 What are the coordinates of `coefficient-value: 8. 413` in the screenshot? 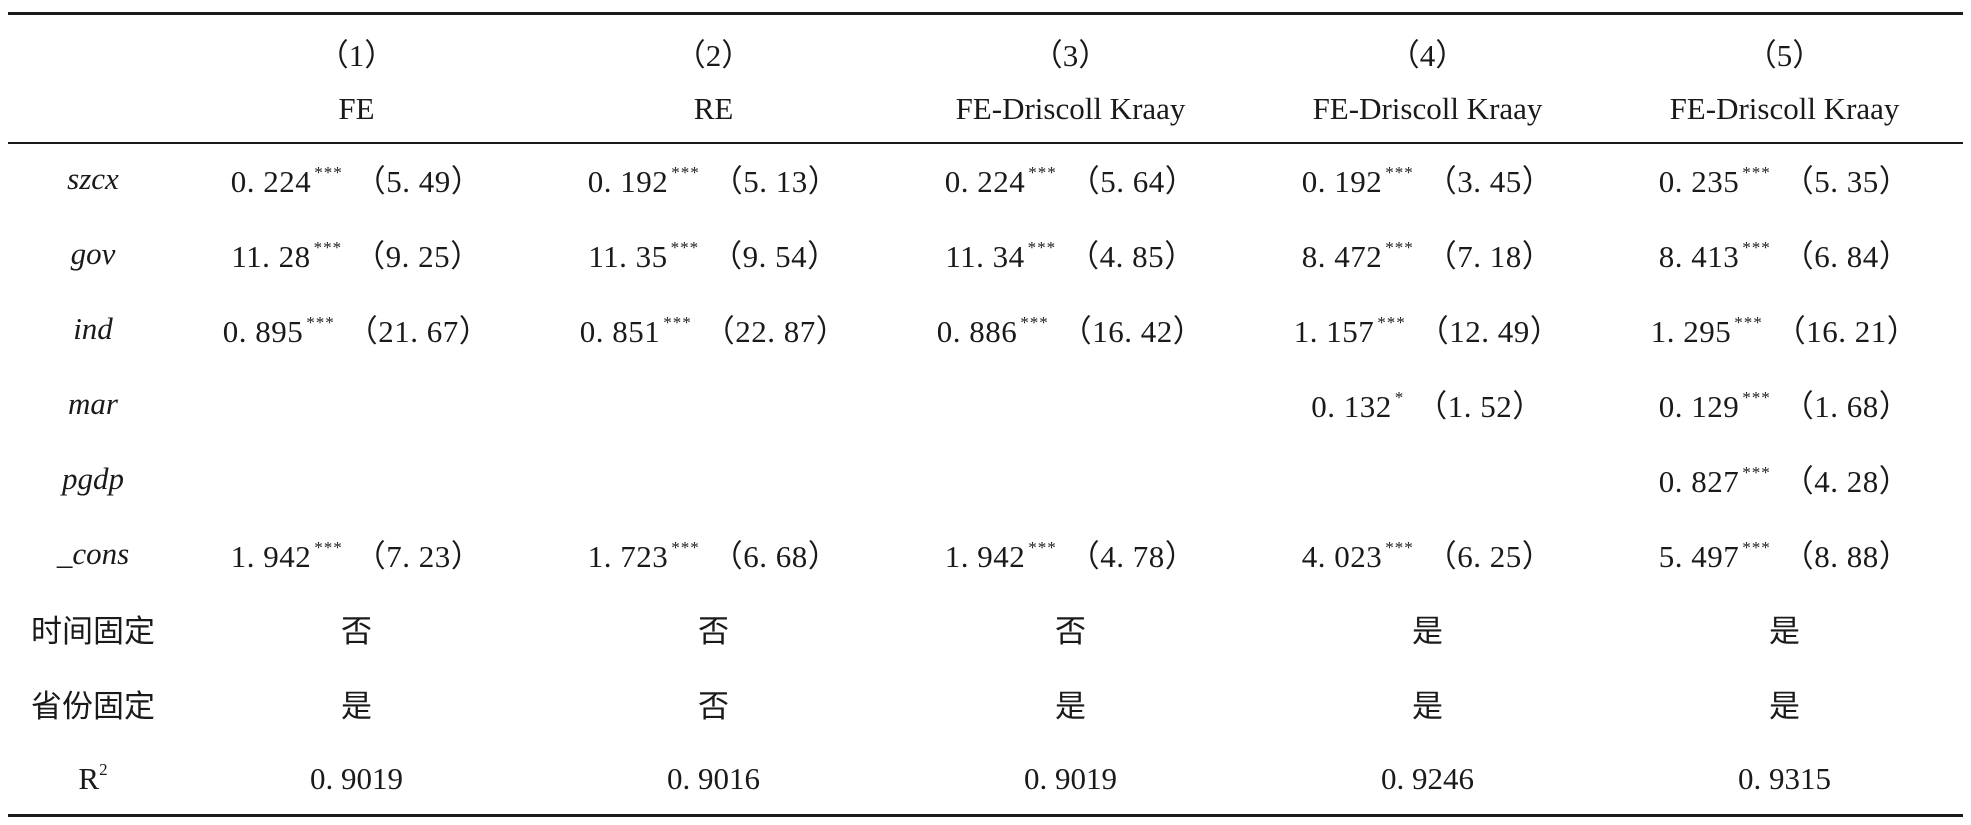 It's located at (1699, 256).